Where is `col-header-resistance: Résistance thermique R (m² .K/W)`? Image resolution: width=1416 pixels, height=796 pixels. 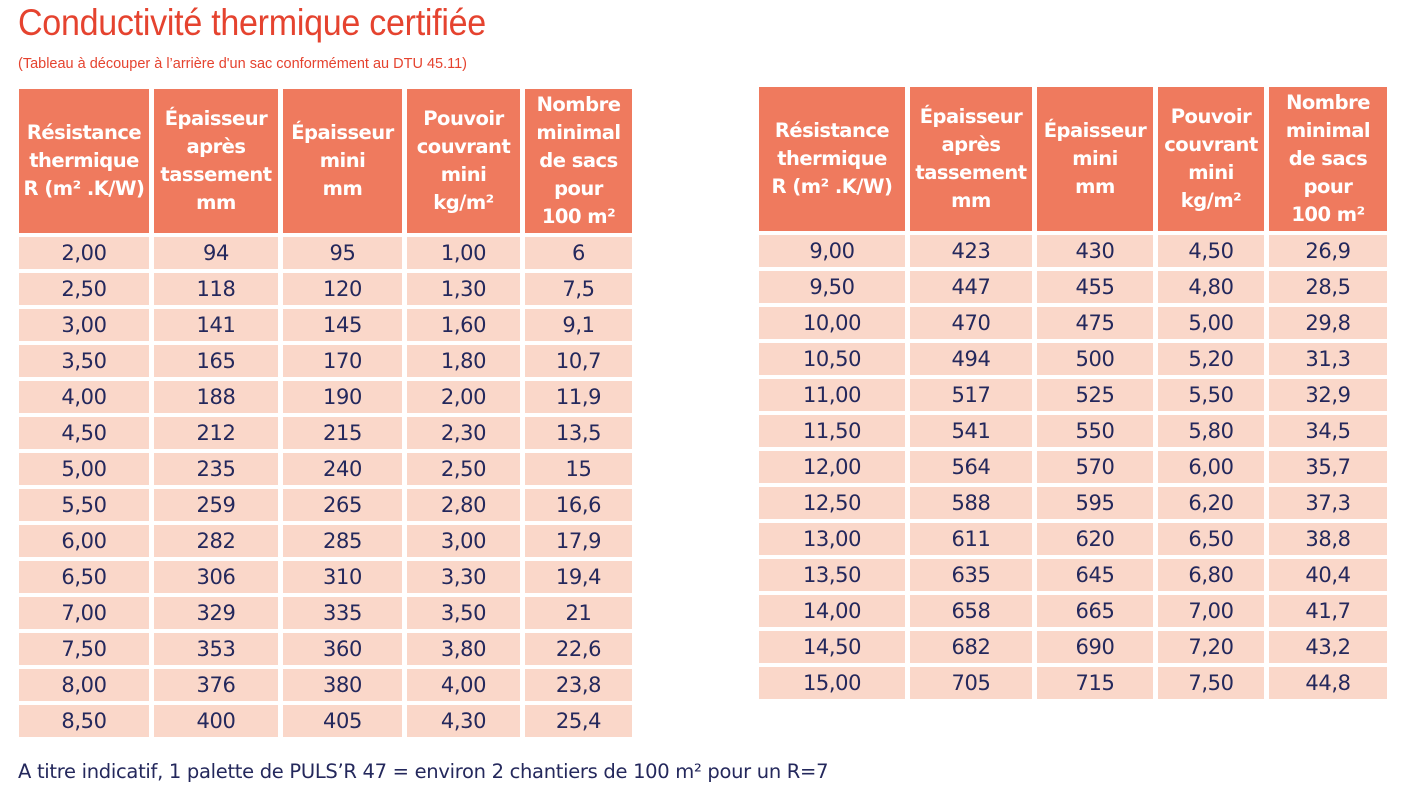
col-header-resistance: Résistance thermique R (m² .K/W) is located at coordinates (832, 159).